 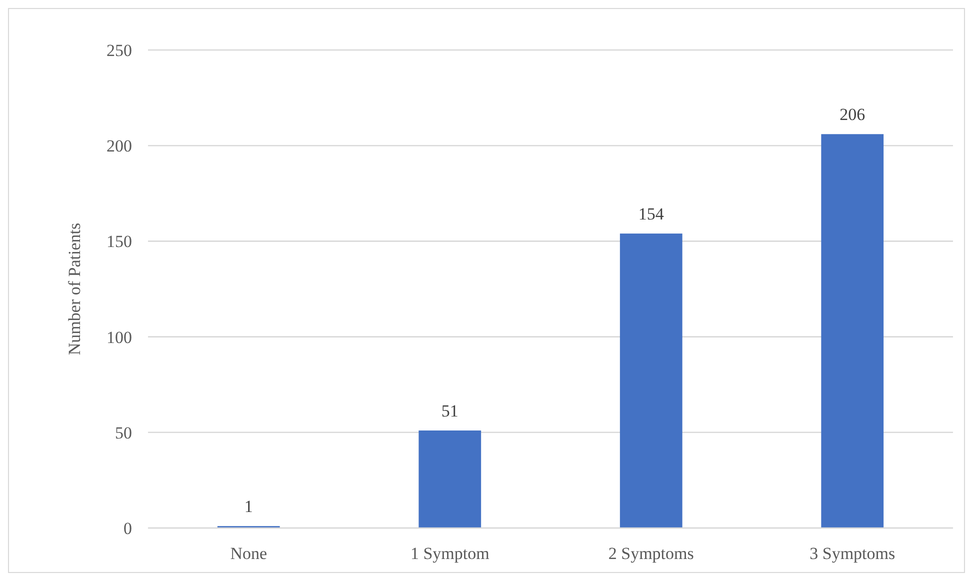 What do you see at coordinates (249, 553) in the screenshot?
I see `x-tick-label: None` at bounding box center [249, 553].